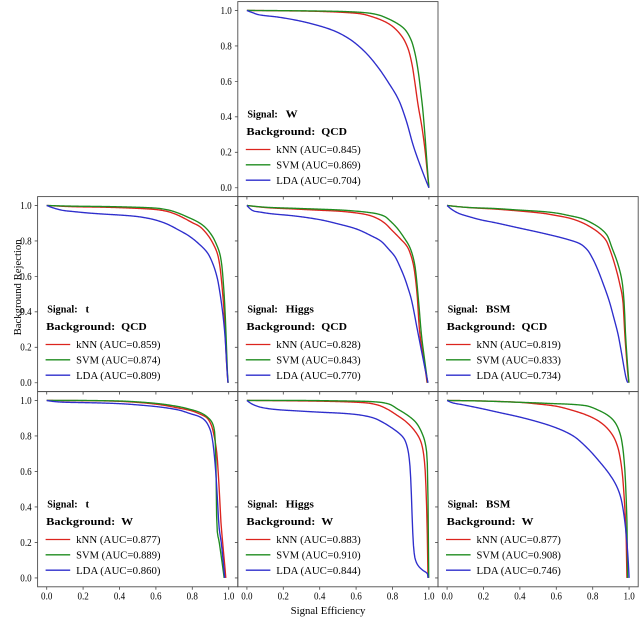 This screenshot has height=617, width=640. What do you see at coordinates (318, 555) in the screenshot?
I see `svg-text: SVM (AUC=0.910)` at bounding box center [318, 555].